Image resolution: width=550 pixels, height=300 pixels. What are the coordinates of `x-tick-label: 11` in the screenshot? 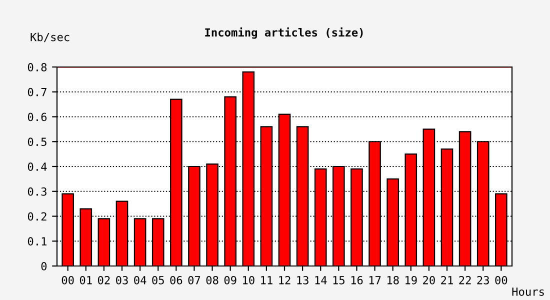 It's located at (266, 280).